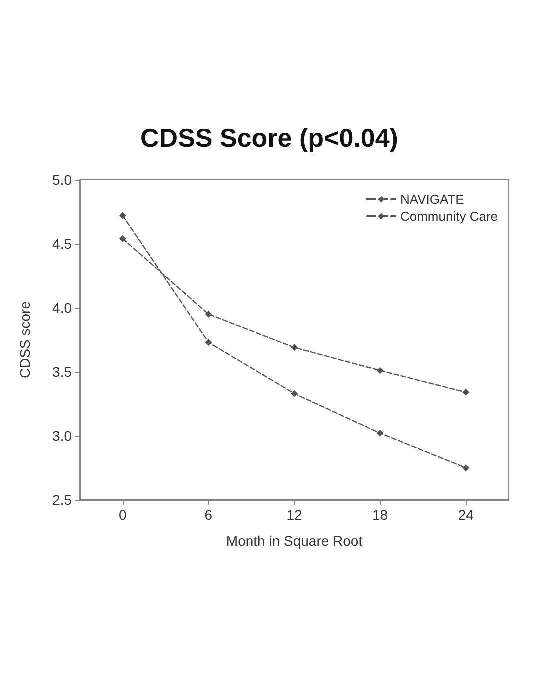 The image size is (539, 698). I want to click on x-tick-label: 6, so click(208, 515).